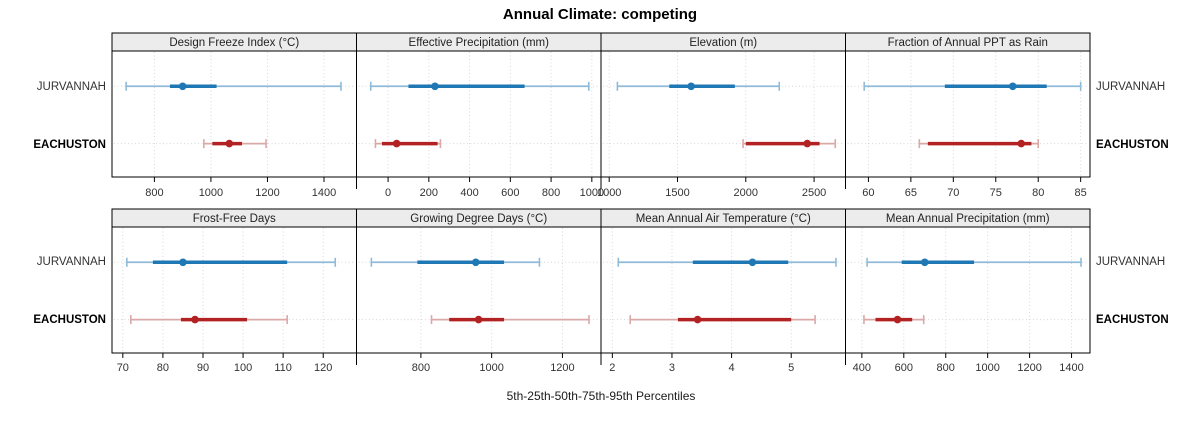 The height and width of the screenshot is (425, 1200). Describe the element at coordinates (388, 193) in the screenshot. I see `axis-tick-label: 0` at that location.